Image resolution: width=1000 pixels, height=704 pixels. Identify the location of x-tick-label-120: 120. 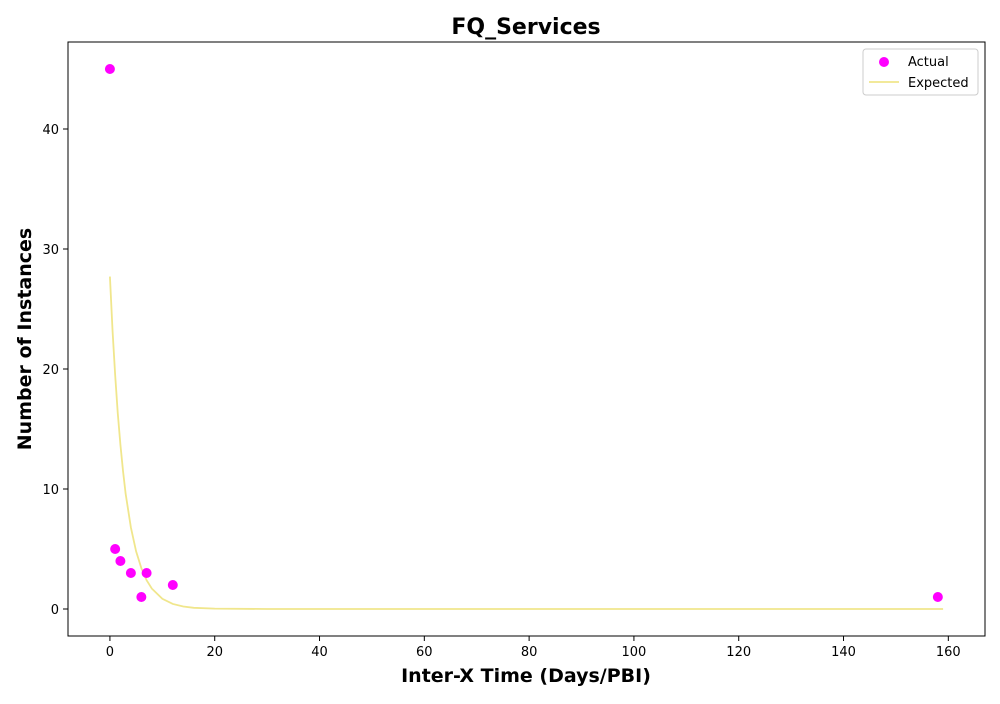
(738, 652).